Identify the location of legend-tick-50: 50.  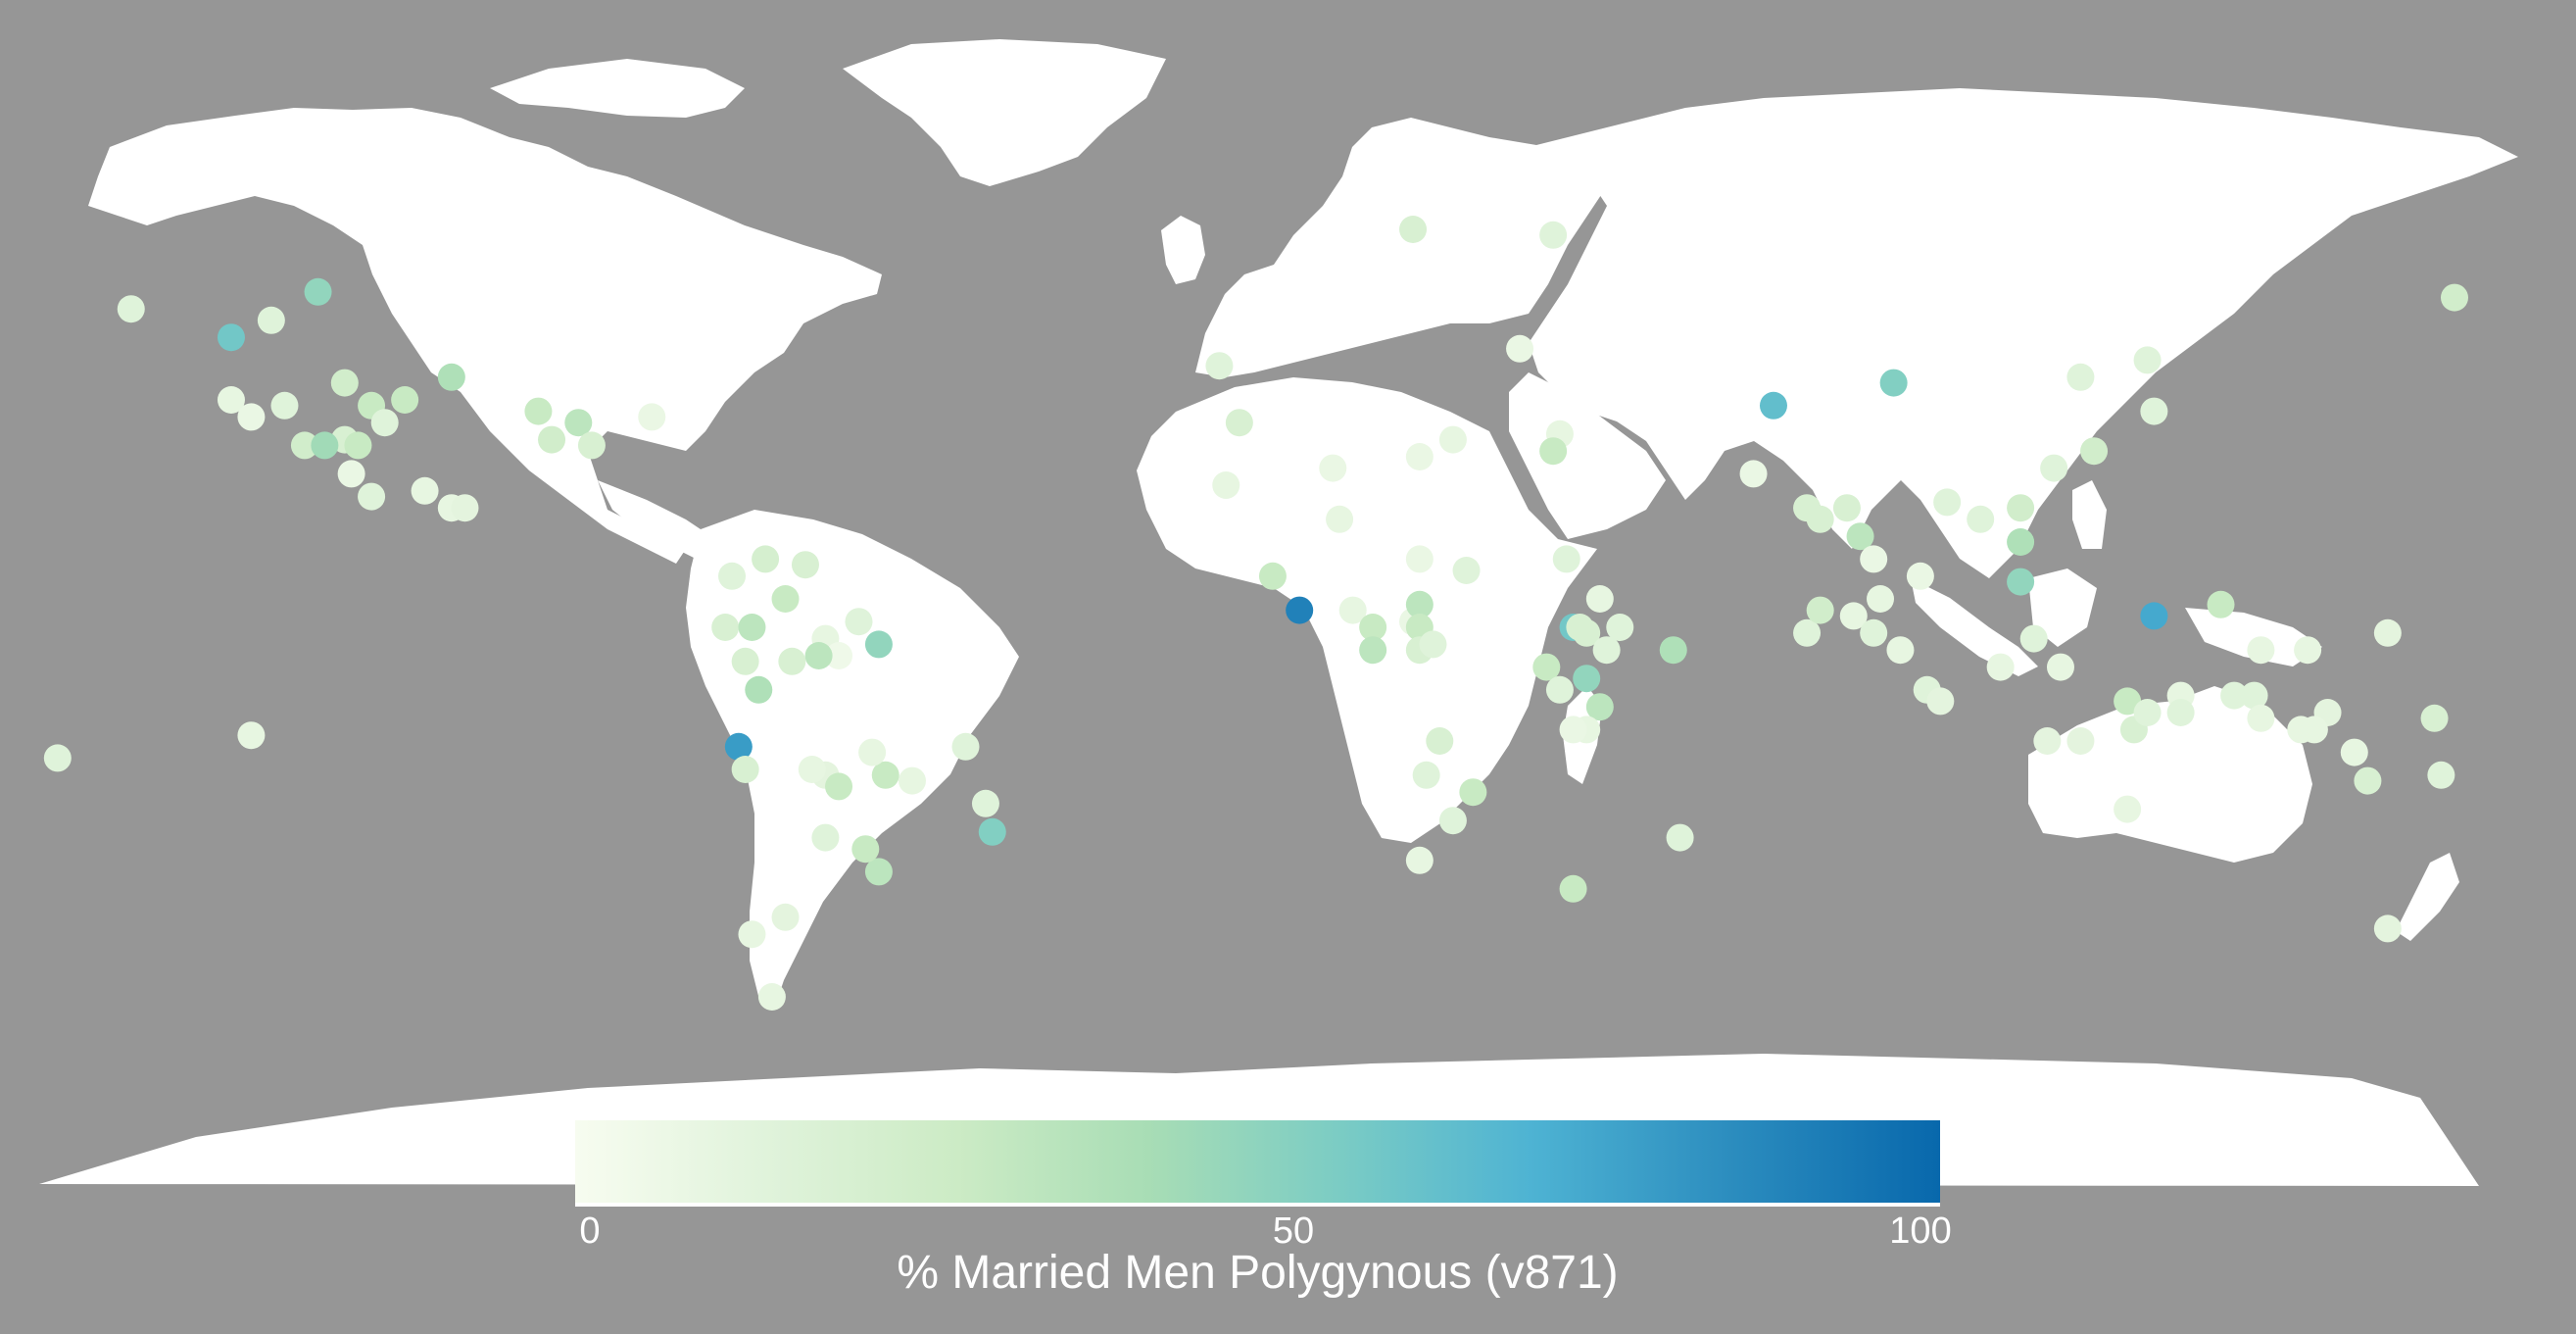
(1293, 1231).